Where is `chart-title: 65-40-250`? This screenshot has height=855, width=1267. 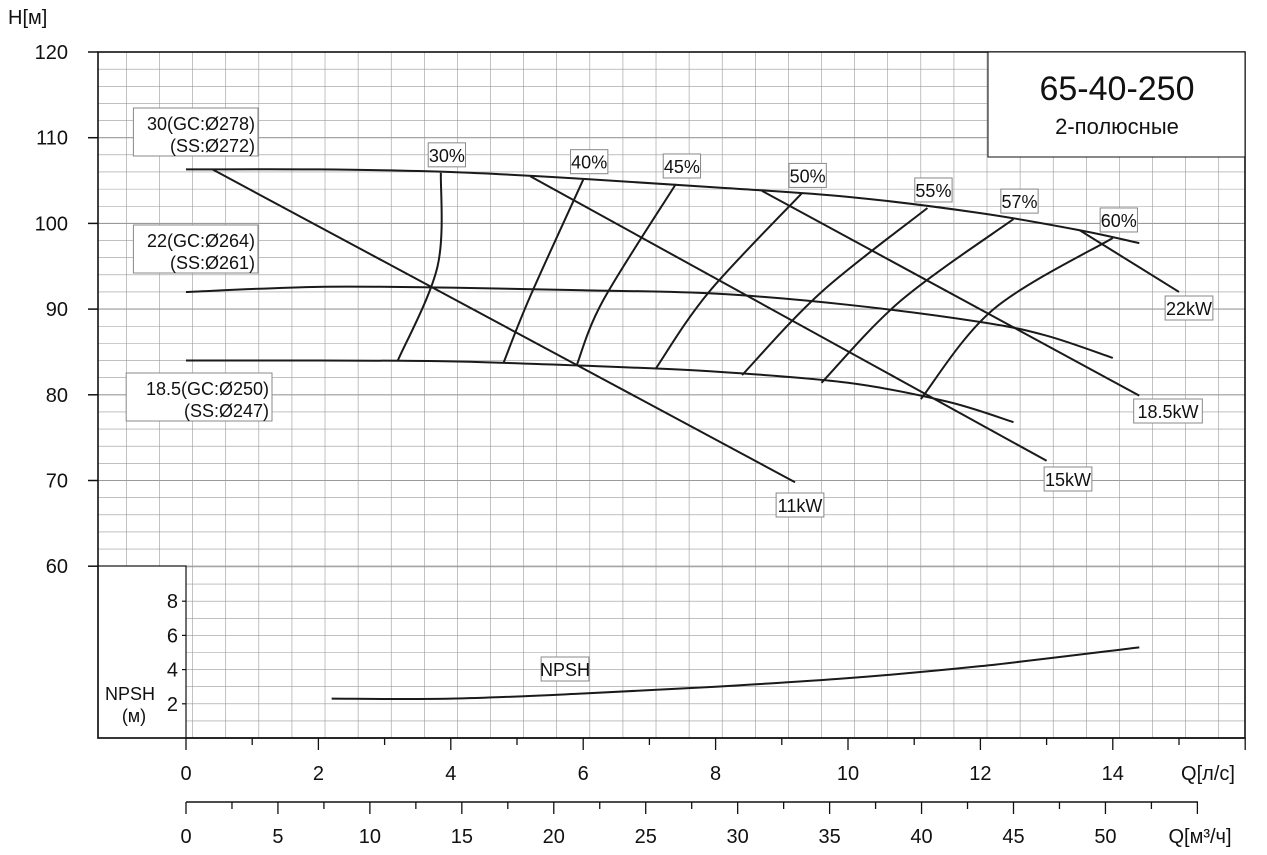 chart-title: 65-40-250 is located at coordinates (1116, 89).